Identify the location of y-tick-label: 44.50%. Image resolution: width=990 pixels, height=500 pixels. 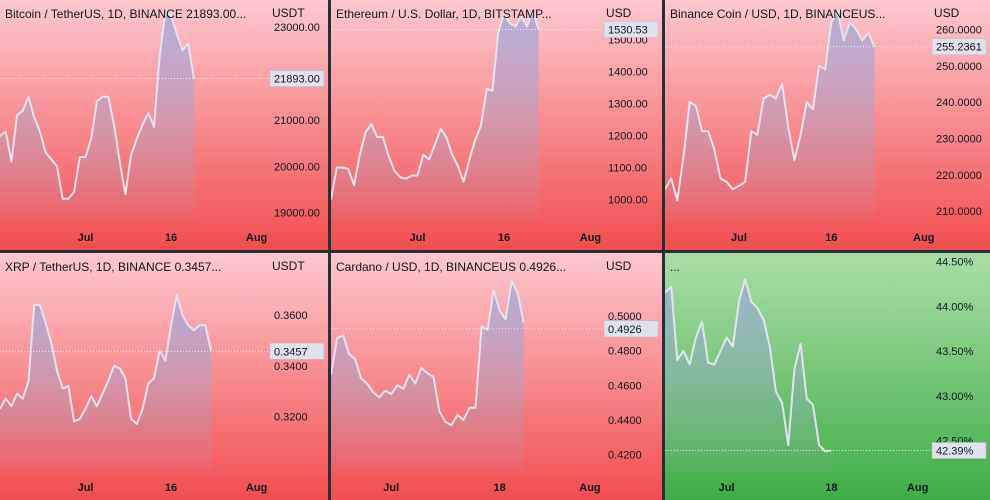
(955, 262).